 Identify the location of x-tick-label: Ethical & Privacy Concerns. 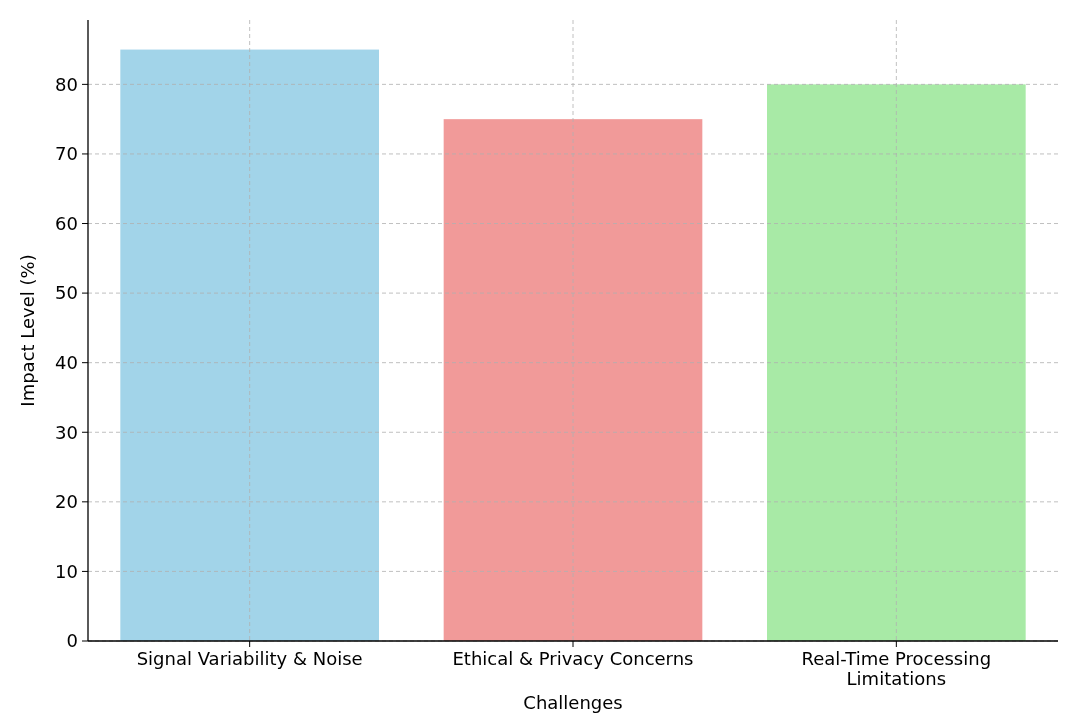
(573, 658).